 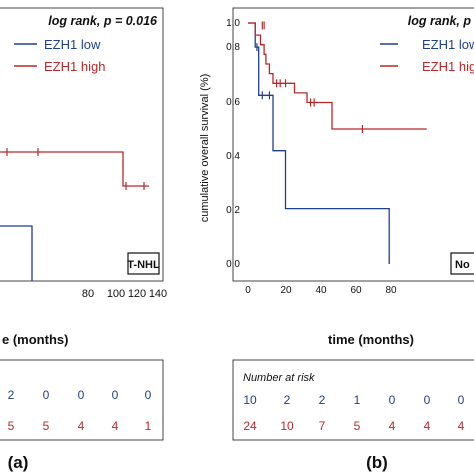 What do you see at coordinates (233, 156) in the screenshot?
I see `panel-b-ytick: 0.4` at bounding box center [233, 156].